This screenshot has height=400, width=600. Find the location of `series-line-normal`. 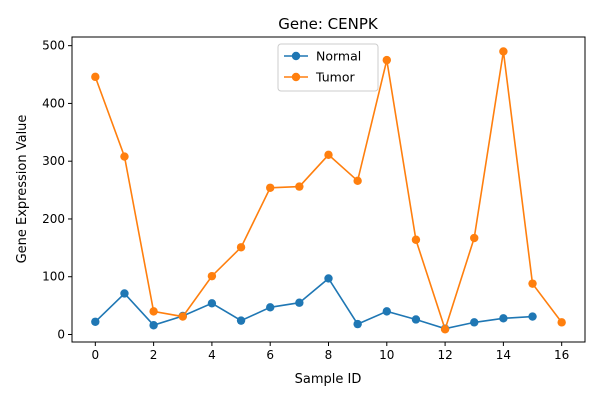

series-line-normal is located at coordinates (313, 303).